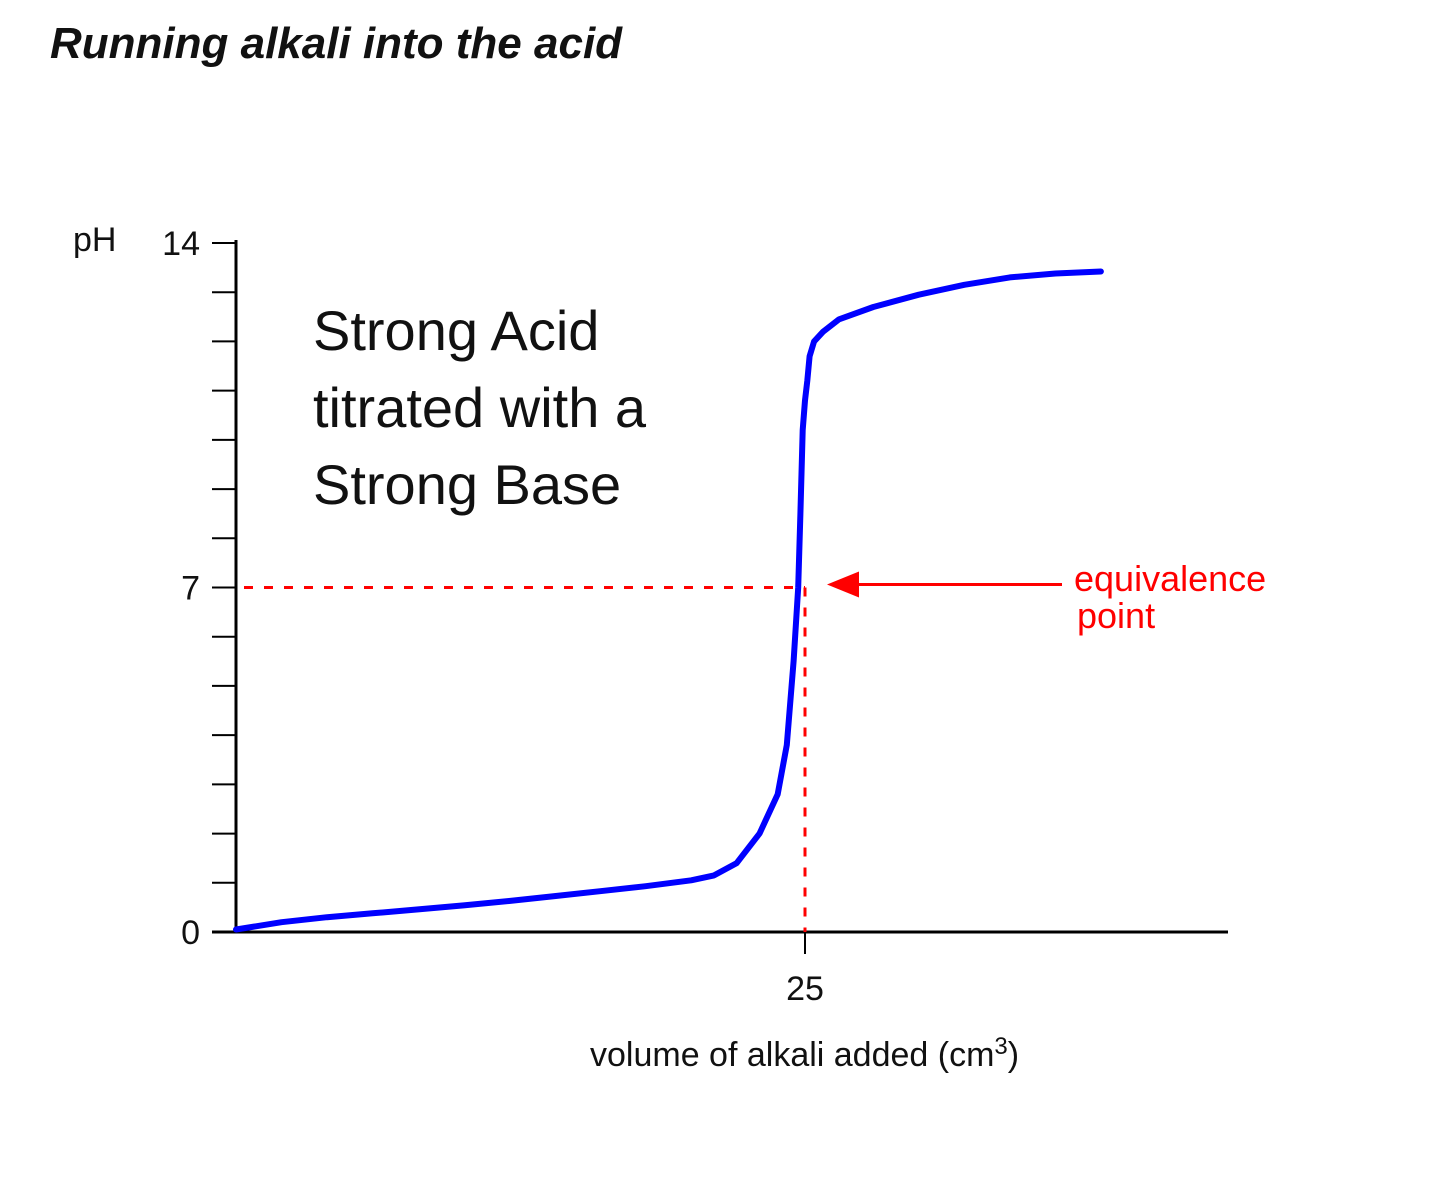 The width and height of the screenshot is (1440, 1193). What do you see at coordinates (1116, 615) in the screenshot?
I see `equivalence-label-line-2: point` at bounding box center [1116, 615].